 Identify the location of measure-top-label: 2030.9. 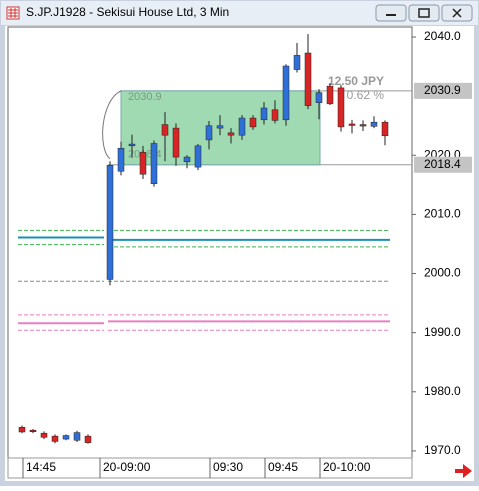
(145, 97).